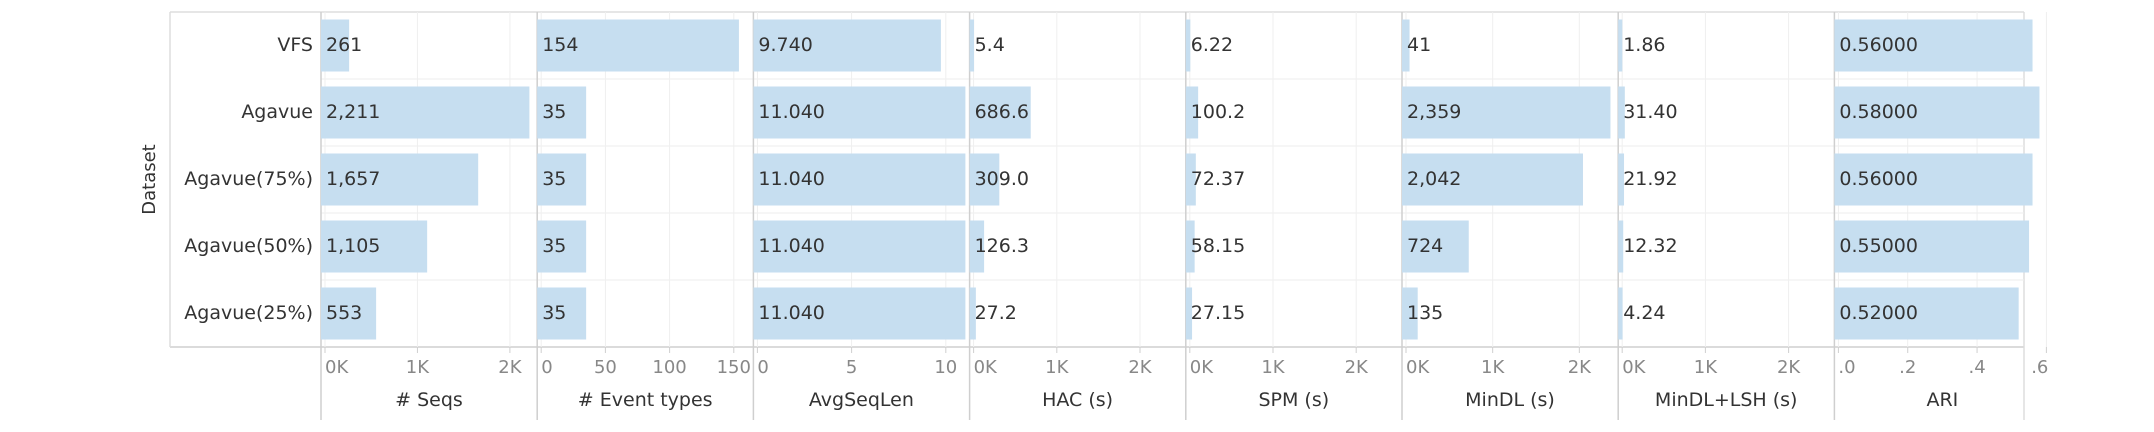  Describe the element at coordinates (1878, 246) in the screenshot. I see `bar-value-label: 0.55000` at that location.